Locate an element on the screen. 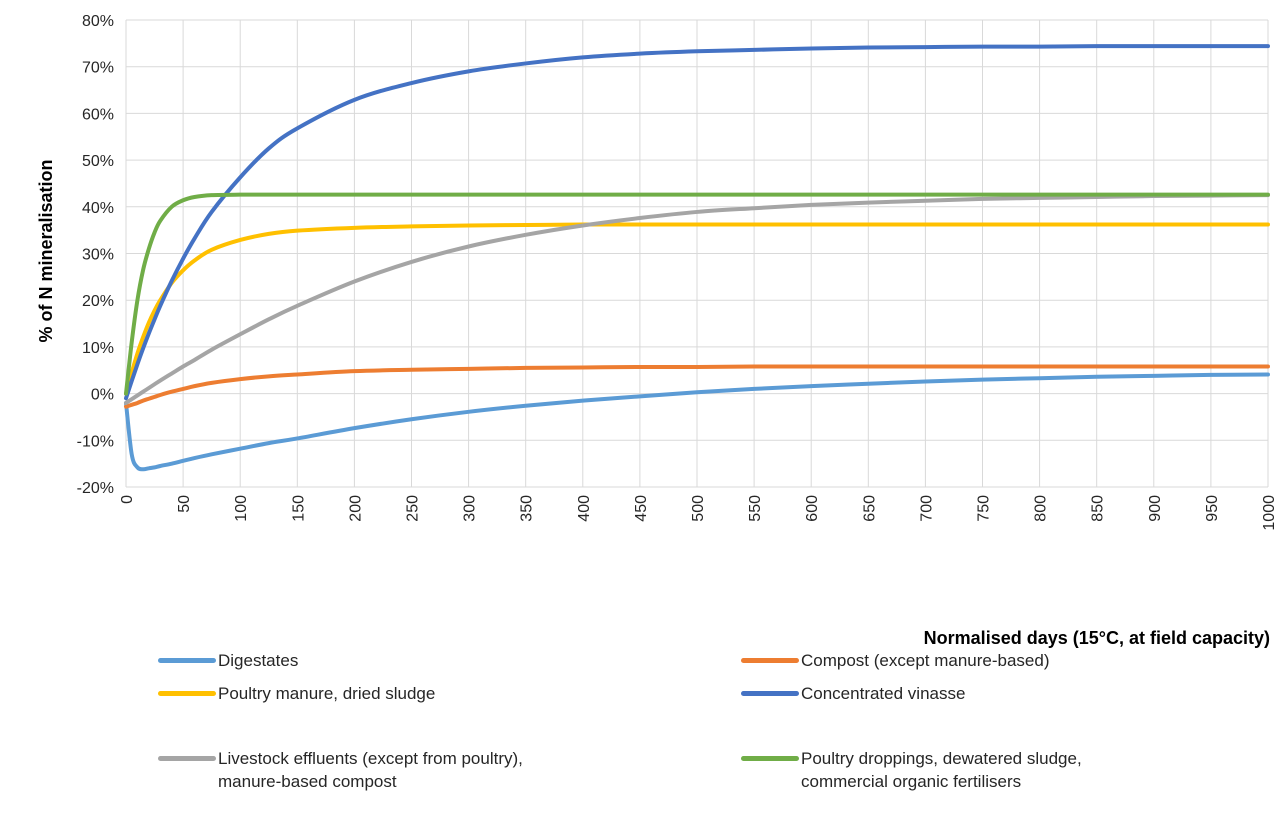 The width and height of the screenshot is (1288, 813). x-tick-label: 650 is located at coordinates (869, 508).